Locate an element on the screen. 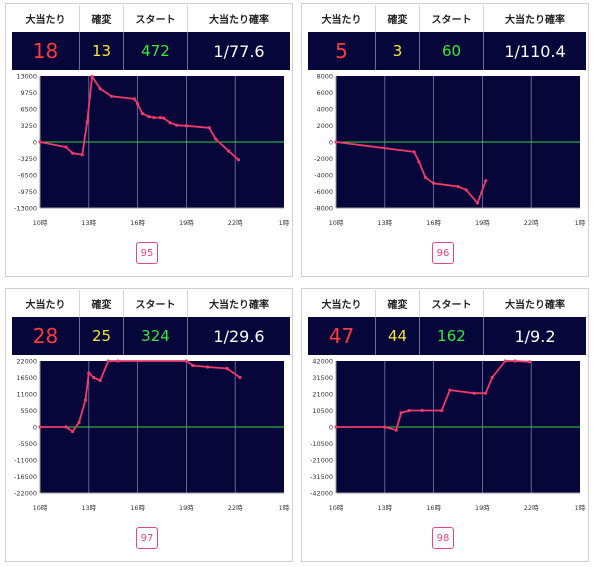  stats-header: 大当たり 確変 スタート 大当たり確率 is located at coordinates (151, 18).